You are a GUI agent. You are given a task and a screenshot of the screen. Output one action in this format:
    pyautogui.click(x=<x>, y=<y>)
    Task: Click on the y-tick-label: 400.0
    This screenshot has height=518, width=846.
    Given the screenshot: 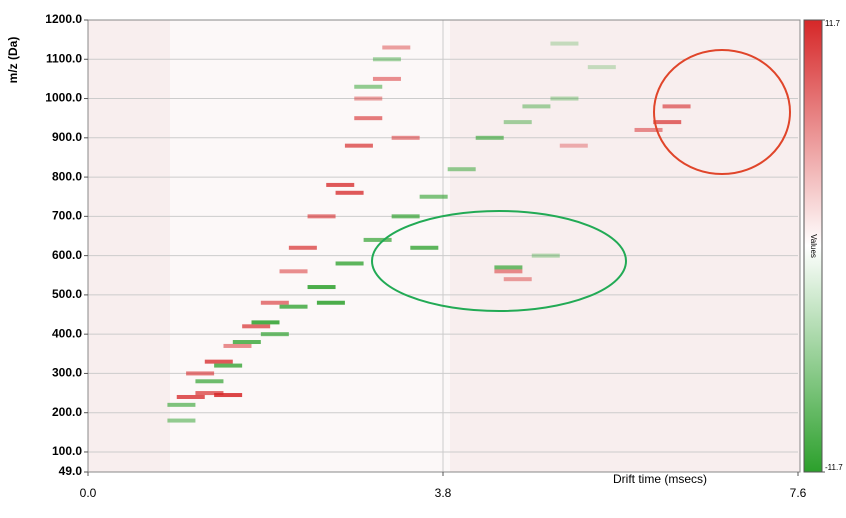 What is the action you would take?
    pyautogui.click(x=67, y=333)
    